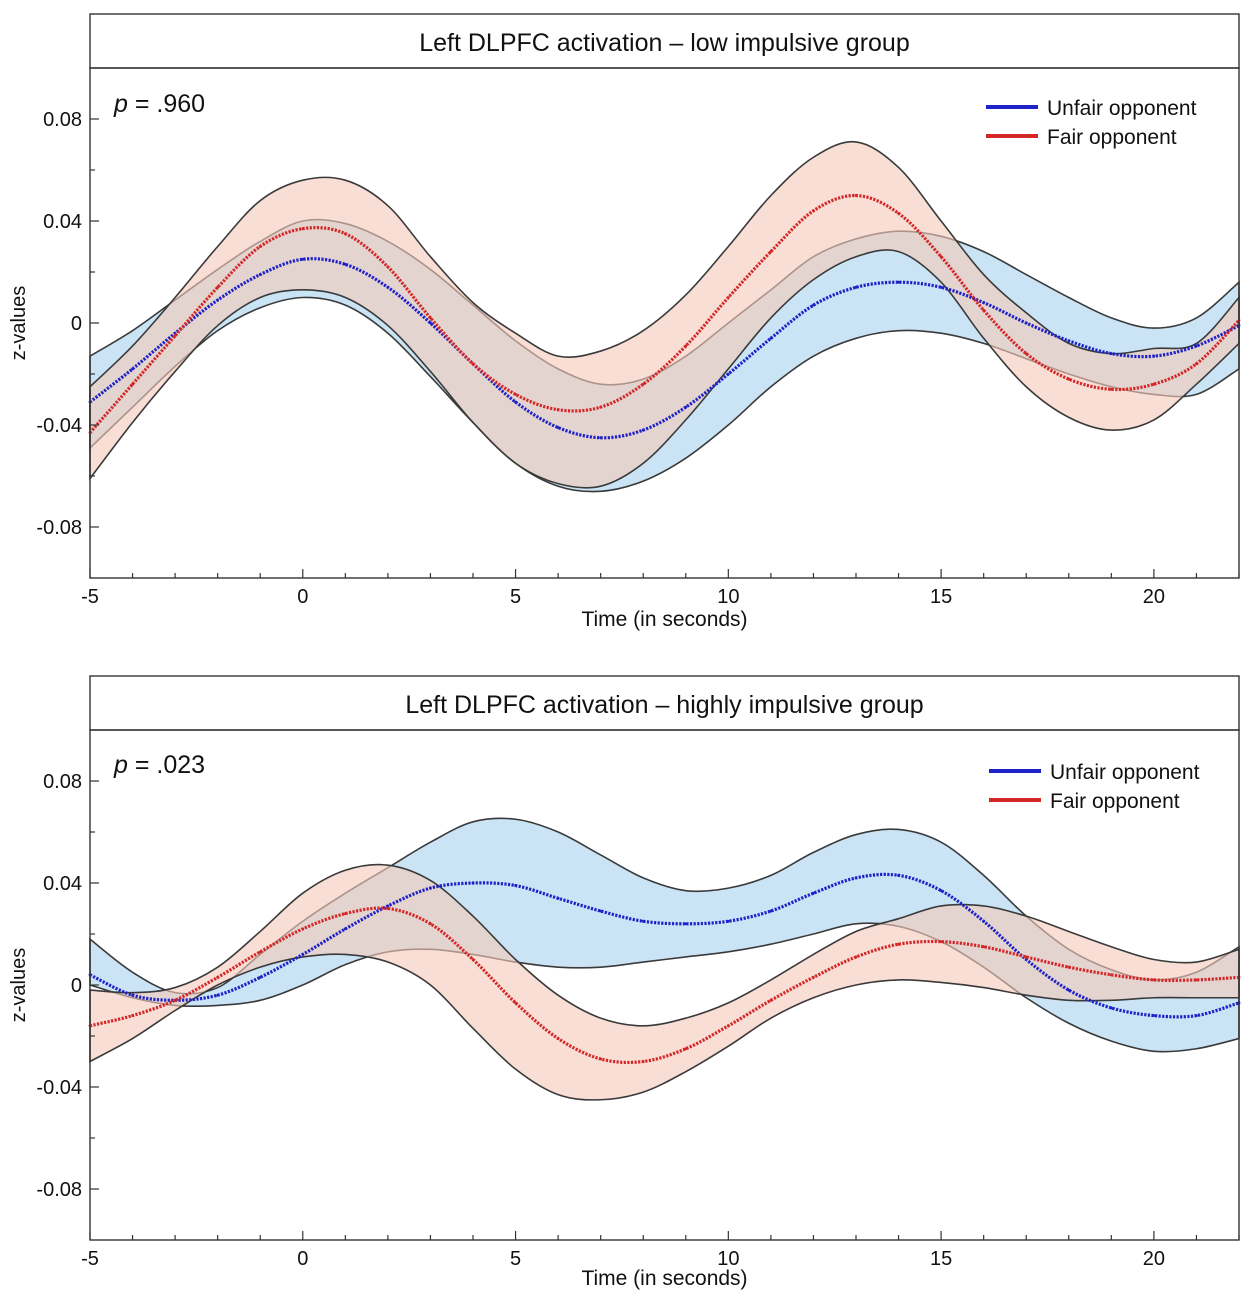 This screenshot has height=1300, width=1251. I want to click on series-line-unfair, so click(664, 945).